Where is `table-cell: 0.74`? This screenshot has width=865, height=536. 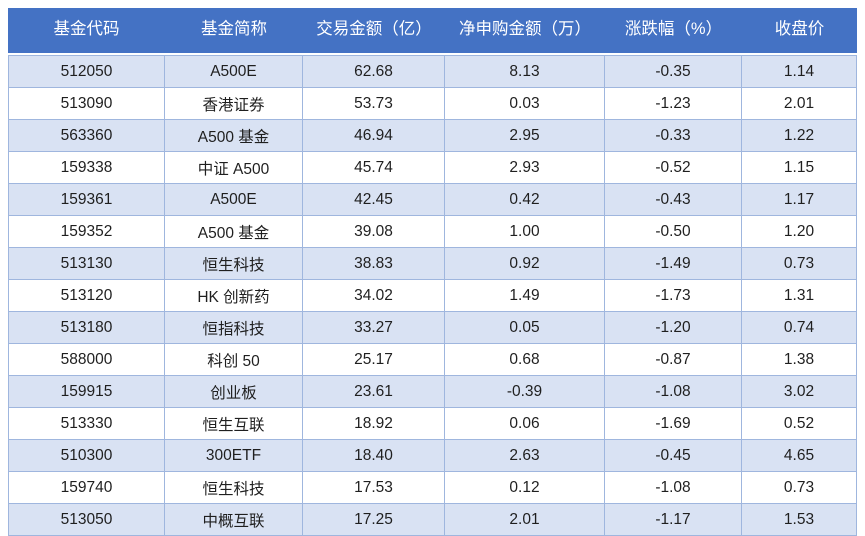 table-cell: 0.74 is located at coordinates (799, 328).